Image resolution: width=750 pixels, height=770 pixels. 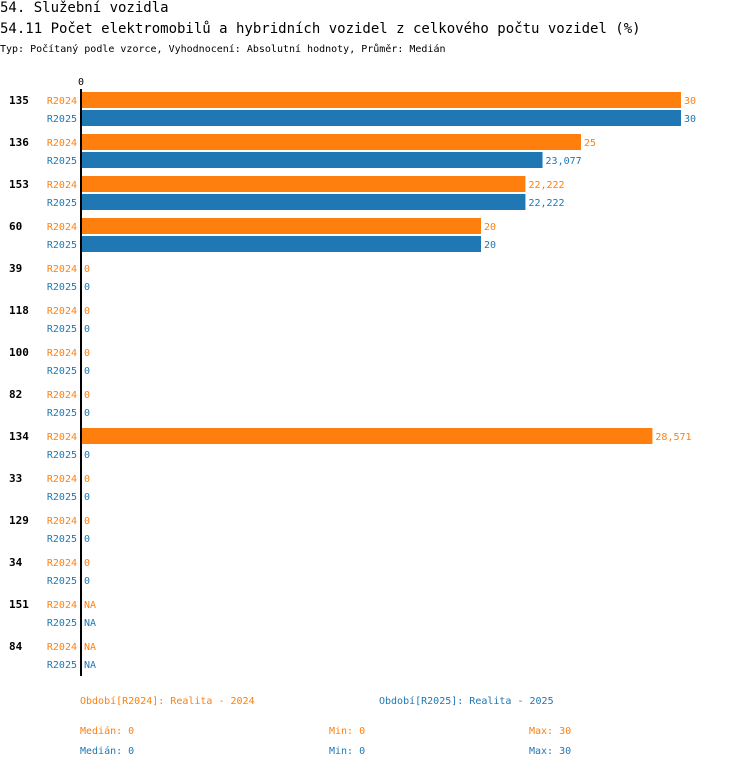 What do you see at coordinates (347, 731) in the screenshot?
I see `stat-min-r2024: Min: 0` at bounding box center [347, 731].